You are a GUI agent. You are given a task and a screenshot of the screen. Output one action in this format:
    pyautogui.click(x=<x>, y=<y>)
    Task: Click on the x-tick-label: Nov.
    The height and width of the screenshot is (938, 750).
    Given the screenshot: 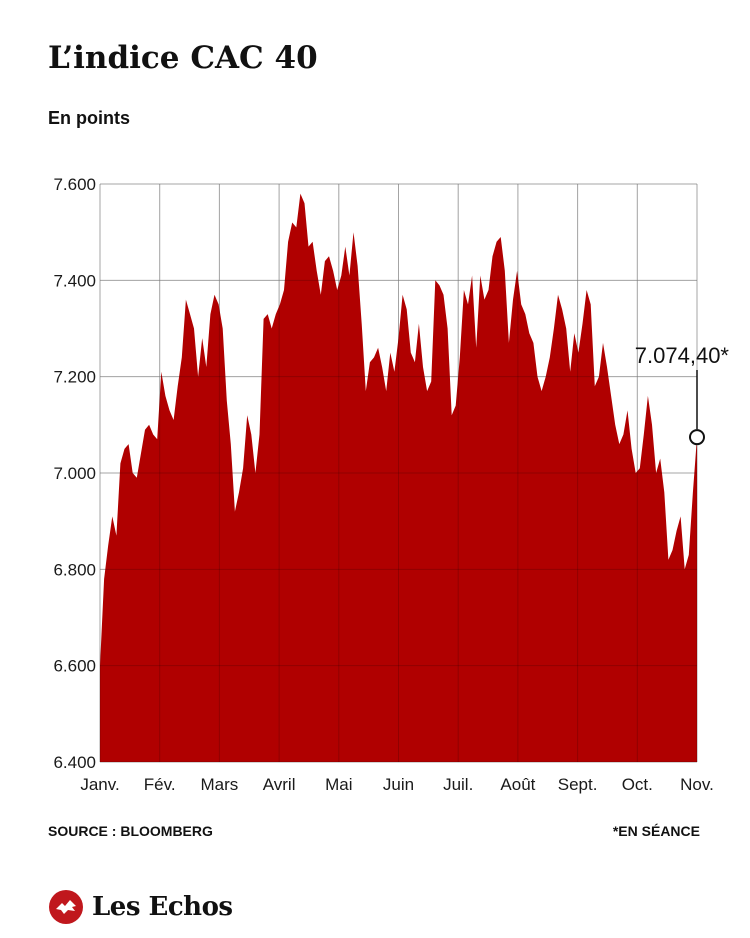 What is the action you would take?
    pyautogui.click(x=697, y=784)
    